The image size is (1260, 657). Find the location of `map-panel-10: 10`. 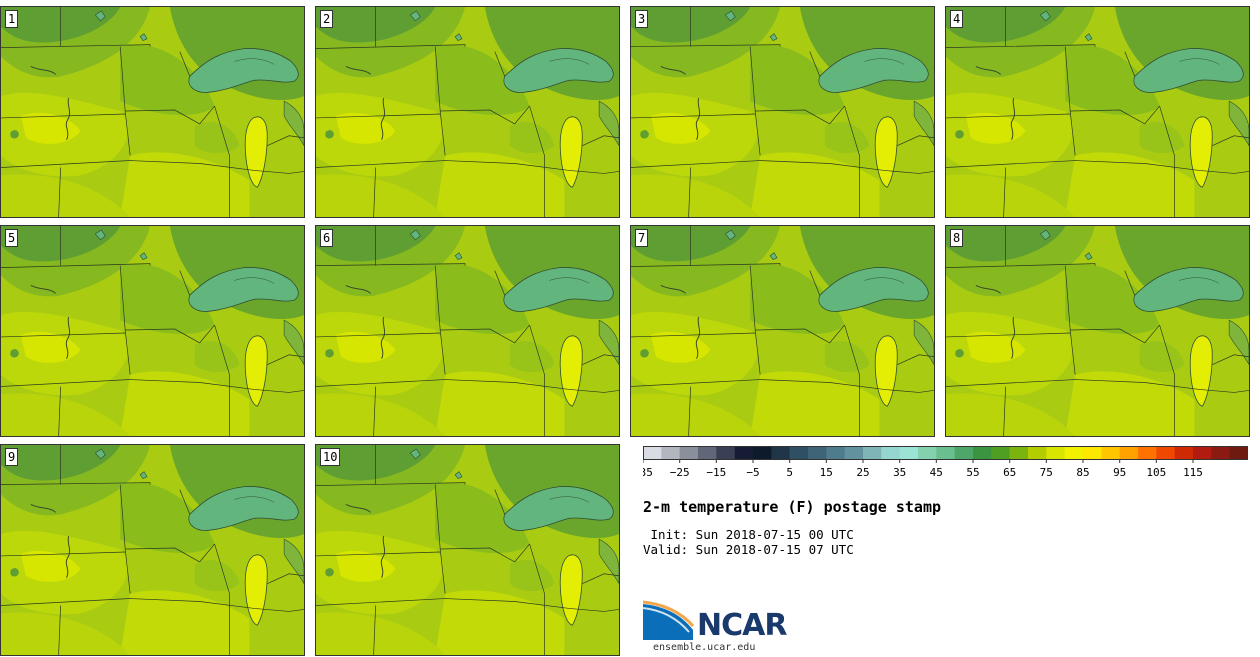

map-panel-10: 10 is located at coordinates (467, 550).